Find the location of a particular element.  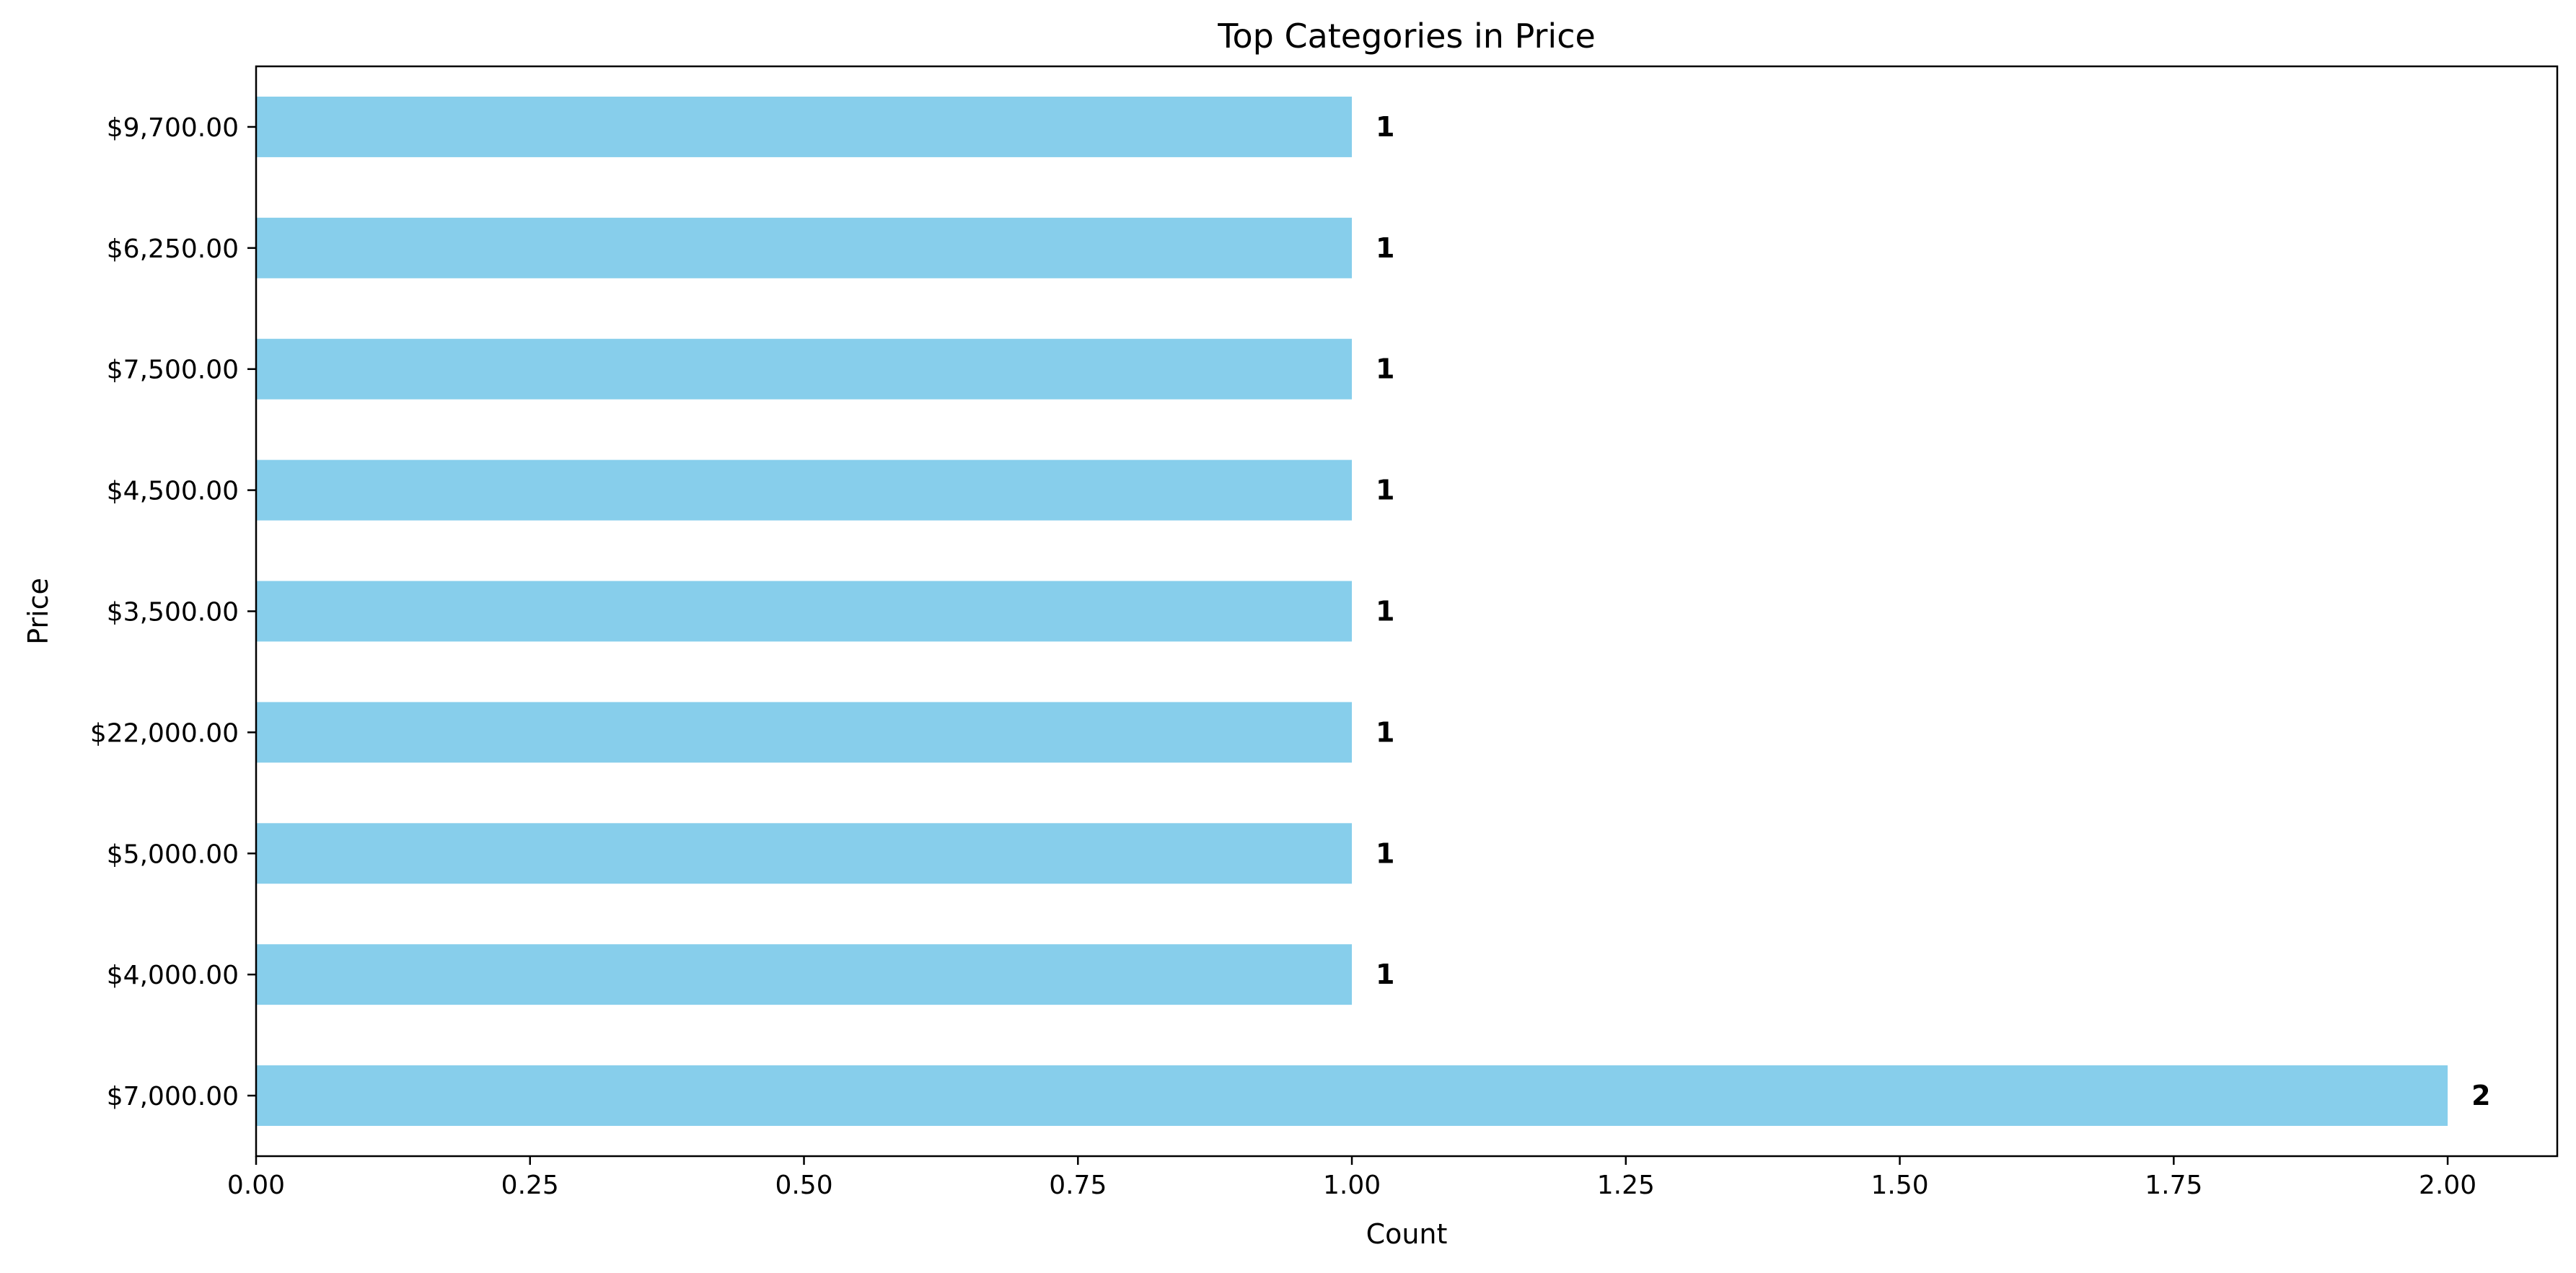

data-label: 2 is located at coordinates (2480, 1095).